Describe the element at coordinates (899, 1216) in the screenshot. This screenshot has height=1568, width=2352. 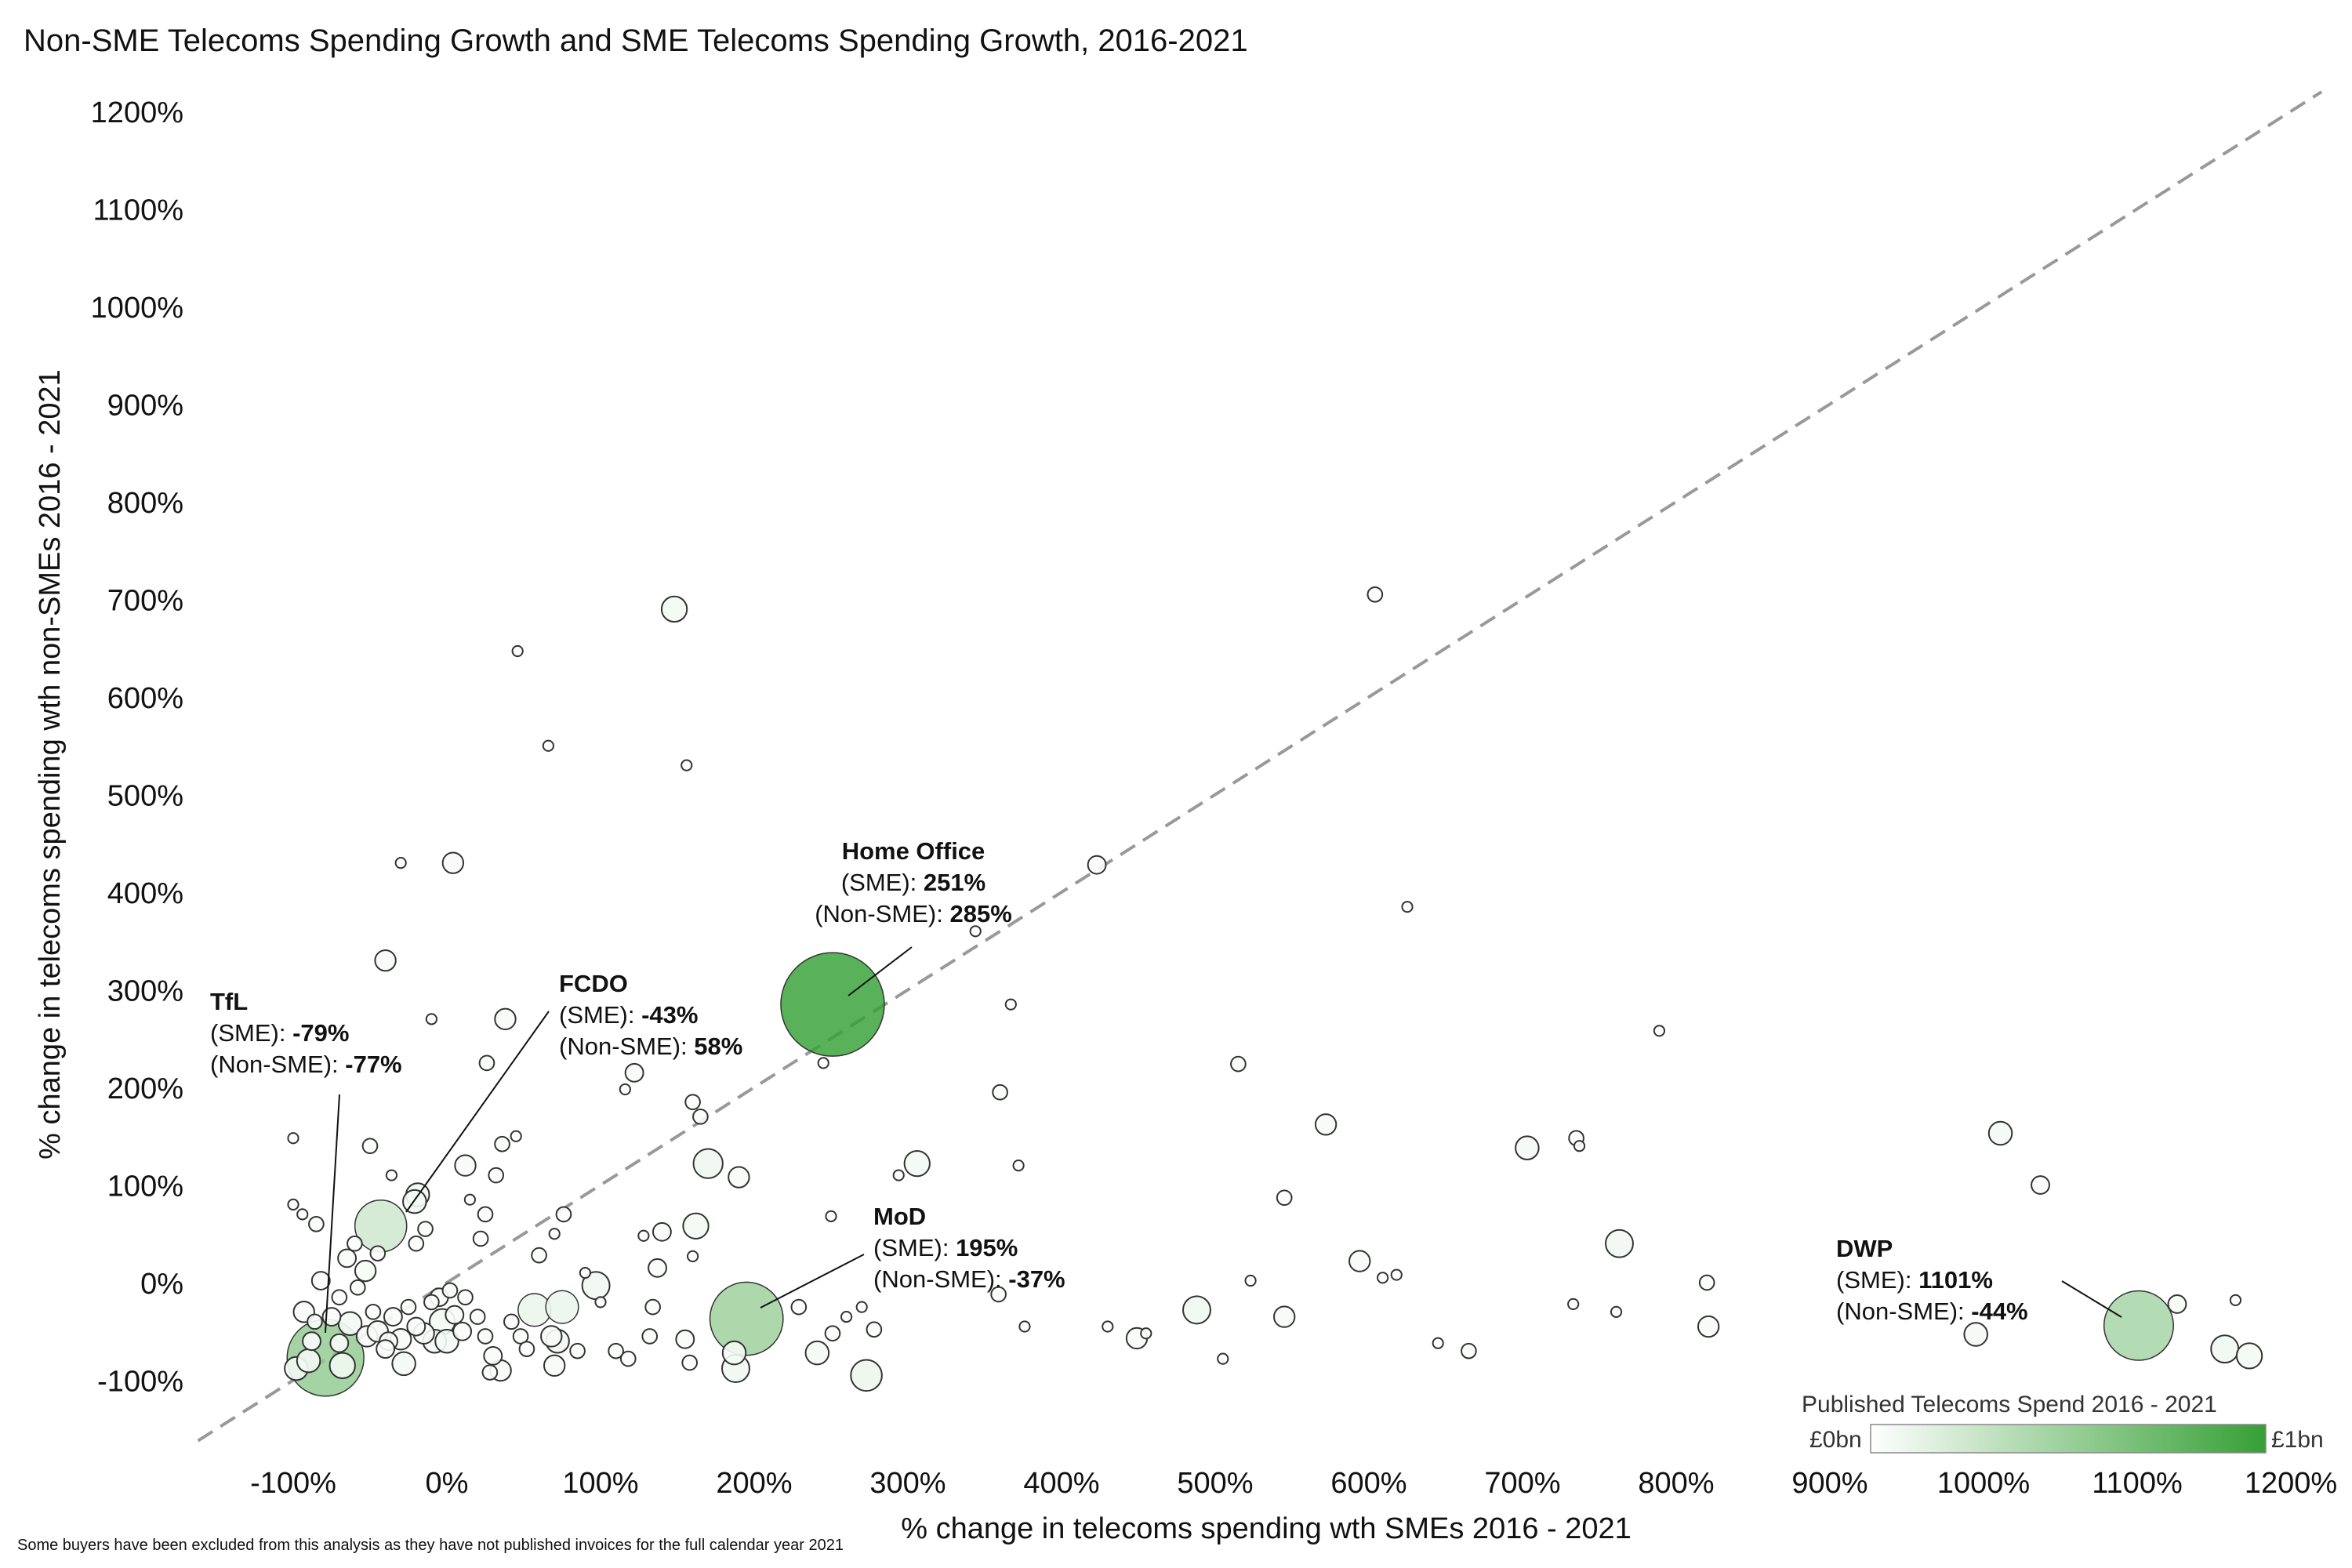
I see `annotation-name: MoD` at that location.